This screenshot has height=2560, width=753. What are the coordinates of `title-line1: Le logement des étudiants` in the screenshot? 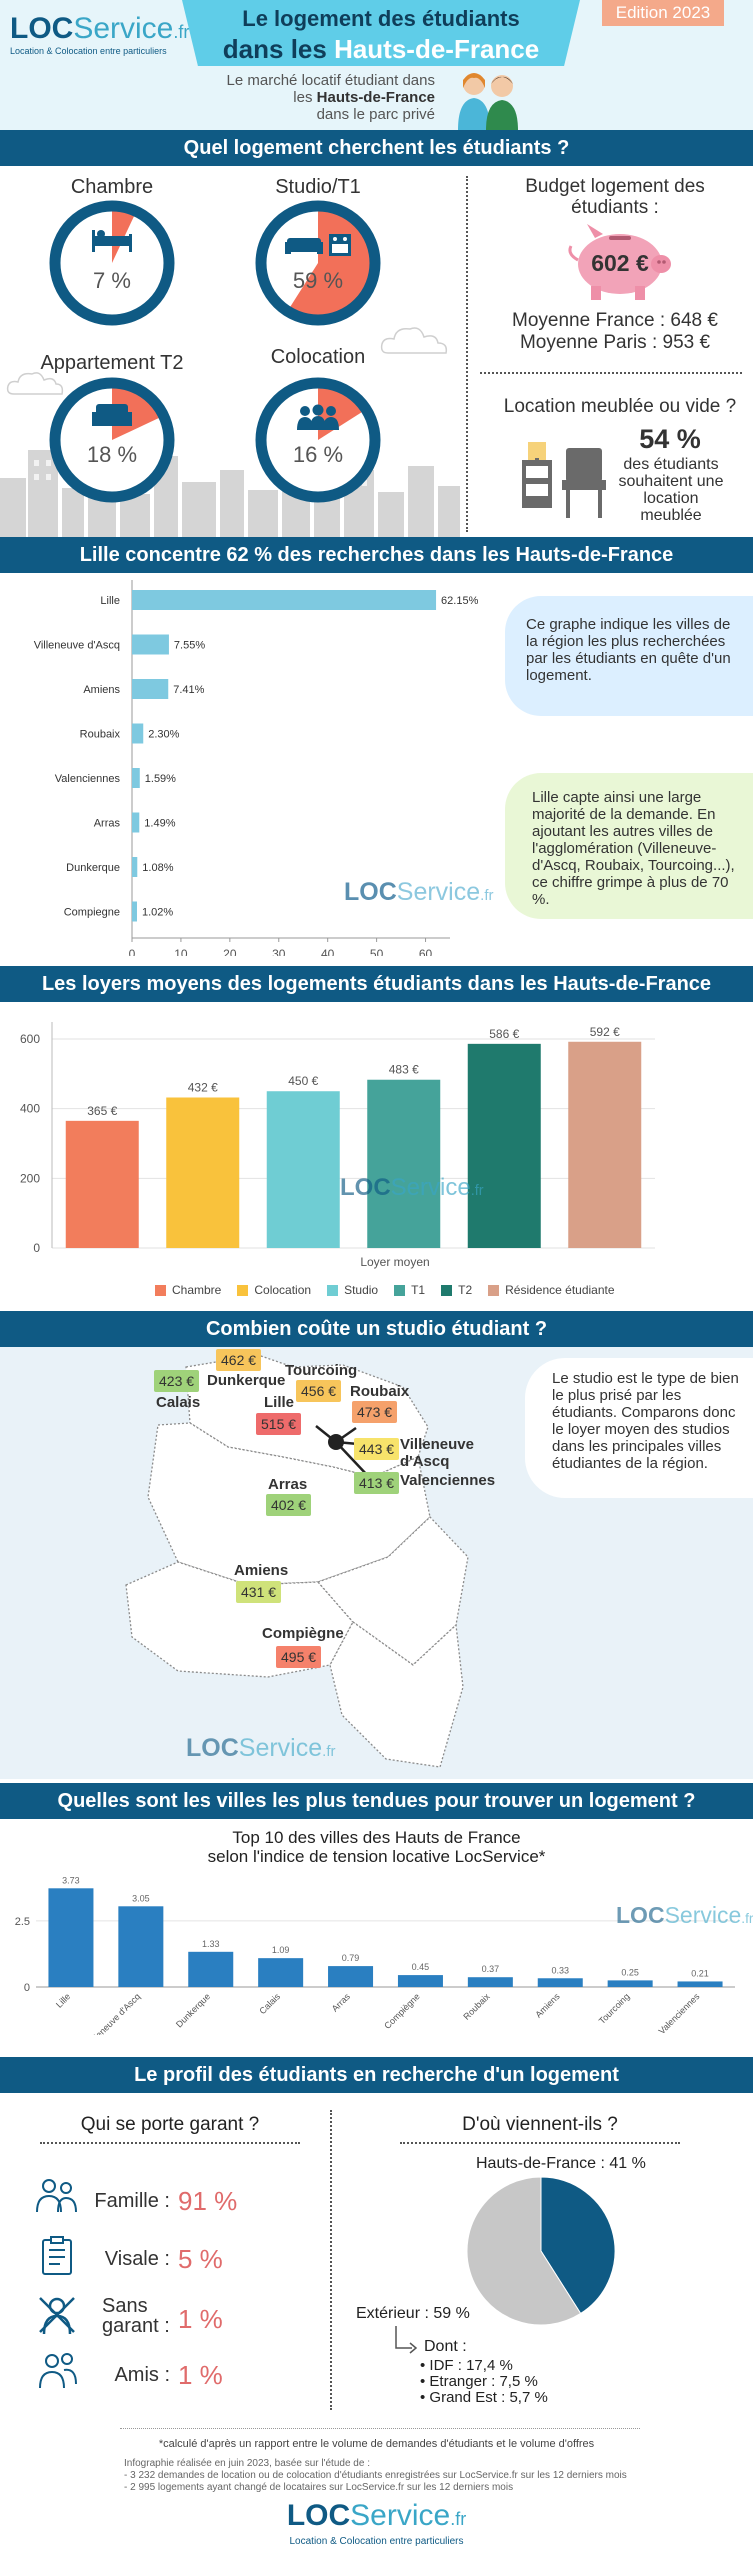 It's located at (381, 18).